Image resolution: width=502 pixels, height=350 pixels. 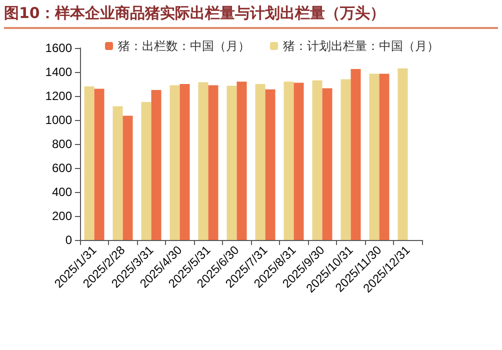 What do you see at coordinates (58, 48) in the screenshot?
I see `y-tick-label: 1600` at bounding box center [58, 48].